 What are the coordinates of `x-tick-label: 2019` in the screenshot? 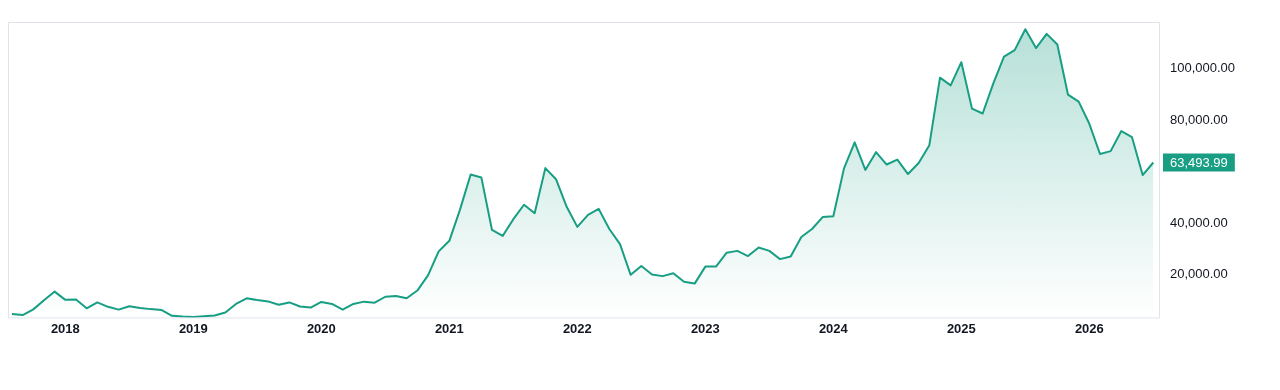 It's located at (193, 328).